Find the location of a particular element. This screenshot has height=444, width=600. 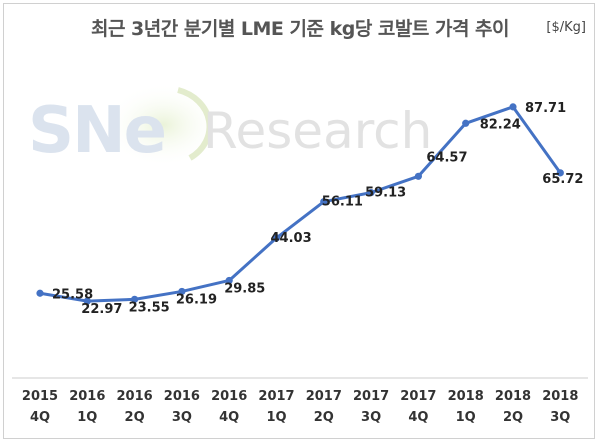

svg-text: Research is located at coordinates (317, 131).